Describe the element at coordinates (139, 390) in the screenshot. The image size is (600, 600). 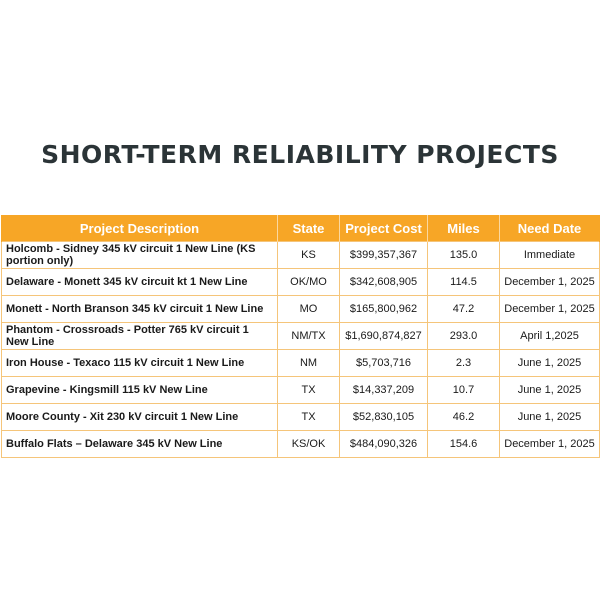
I see `project-description-cell: Grapevine - Kingsmill 115 kV New Line` at that location.